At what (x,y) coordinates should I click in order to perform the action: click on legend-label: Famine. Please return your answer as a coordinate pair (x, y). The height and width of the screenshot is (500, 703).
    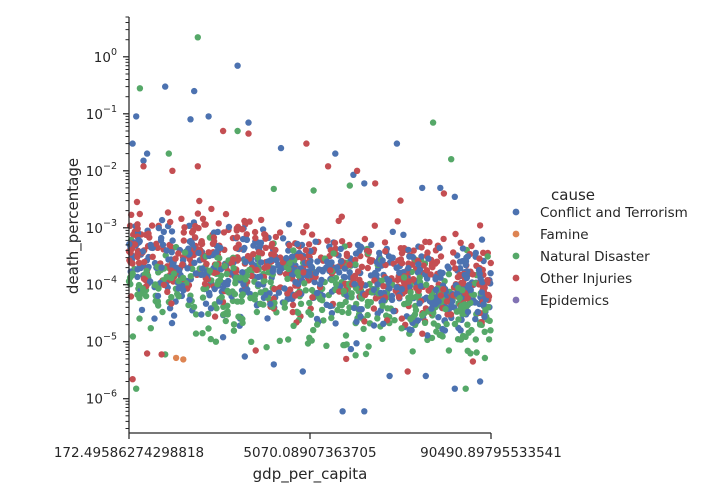
    Looking at the image, I should click on (564, 235).